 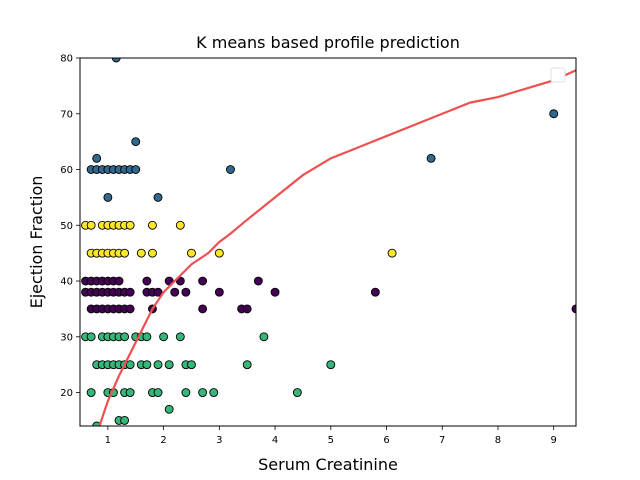 I want to click on x-tick-label: 5, so click(x=331, y=440).